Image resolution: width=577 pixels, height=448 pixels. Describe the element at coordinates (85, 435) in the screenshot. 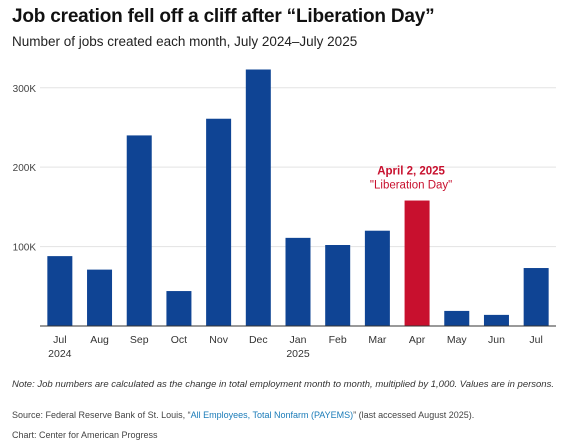

I see `chart-credit: Chart: Center for American Progress` at that location.